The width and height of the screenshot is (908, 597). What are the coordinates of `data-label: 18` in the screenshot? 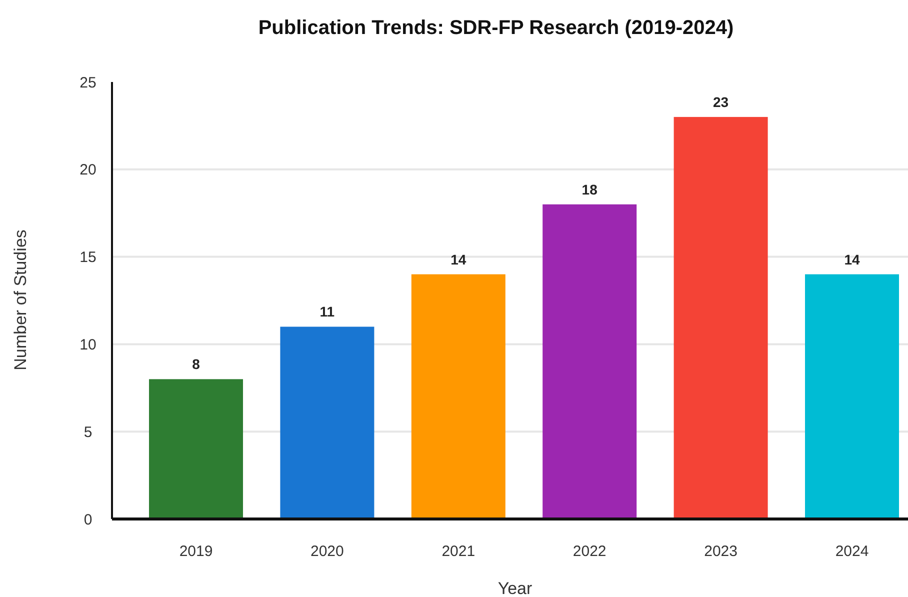 It's located at (590, 189).